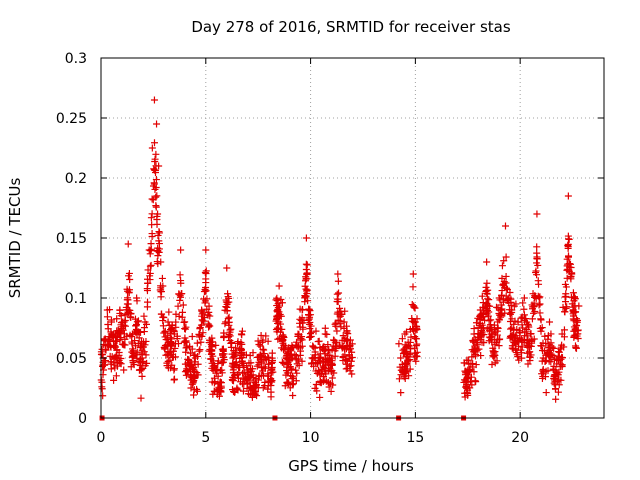 The height and width of the screenshot is (480, 640). I want to click on y-tick-label: 0.3, so click(76, 59).